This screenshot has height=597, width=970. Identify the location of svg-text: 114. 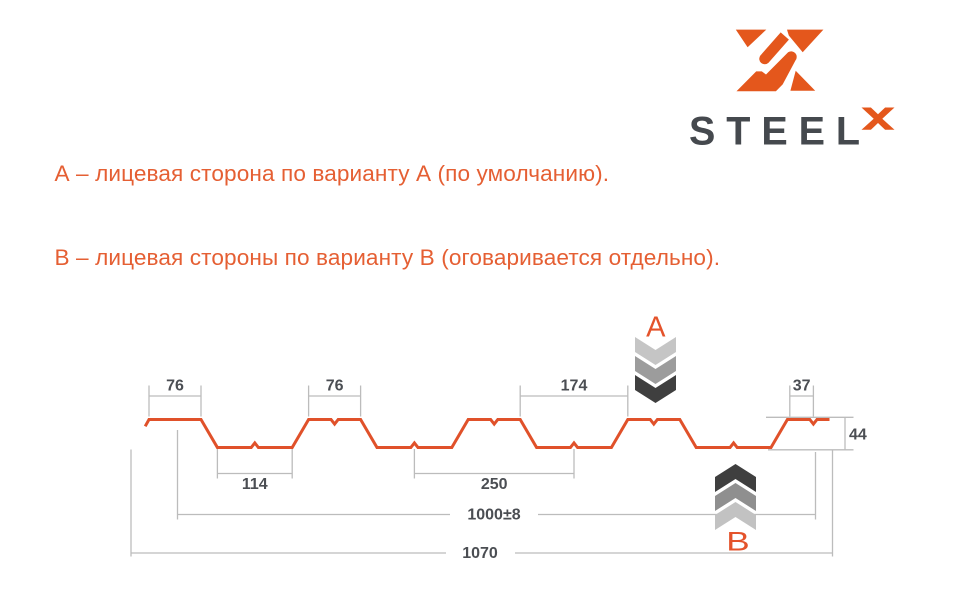
(255, 484).